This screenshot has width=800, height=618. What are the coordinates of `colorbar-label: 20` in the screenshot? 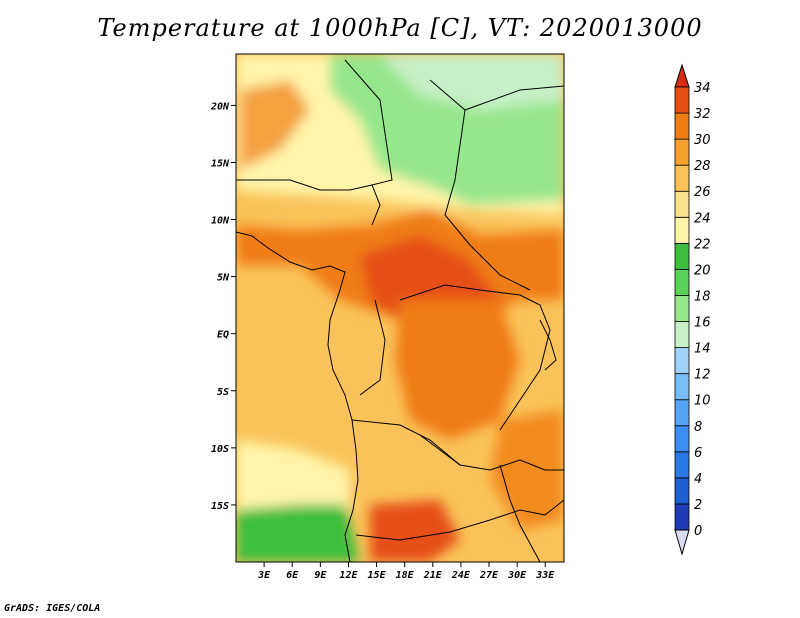 It's located at (702, 270).